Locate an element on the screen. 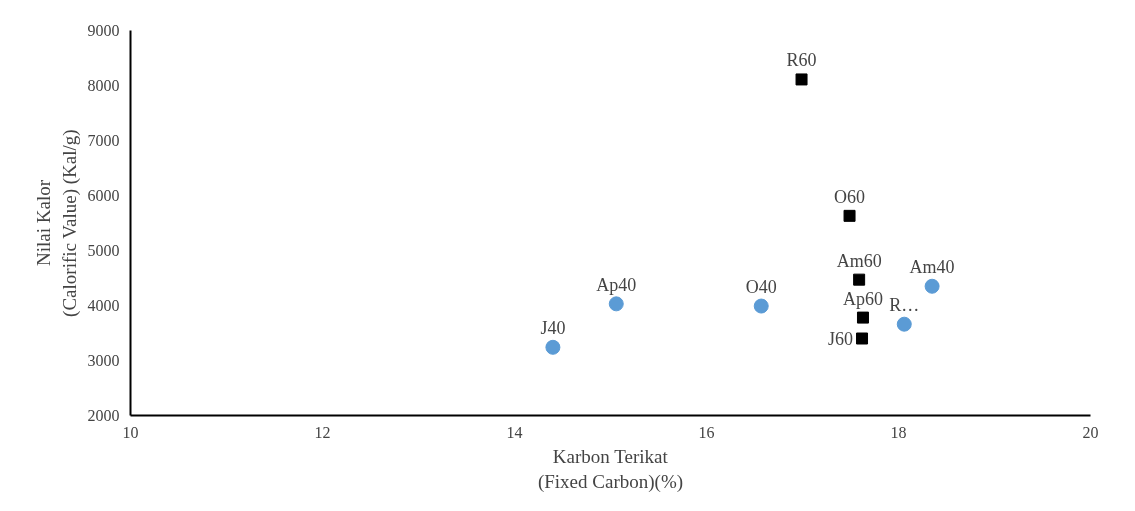  x-axis-title: Karbon Terikat (Fixed Carbon)(%) is located at coordinates (610, 469).